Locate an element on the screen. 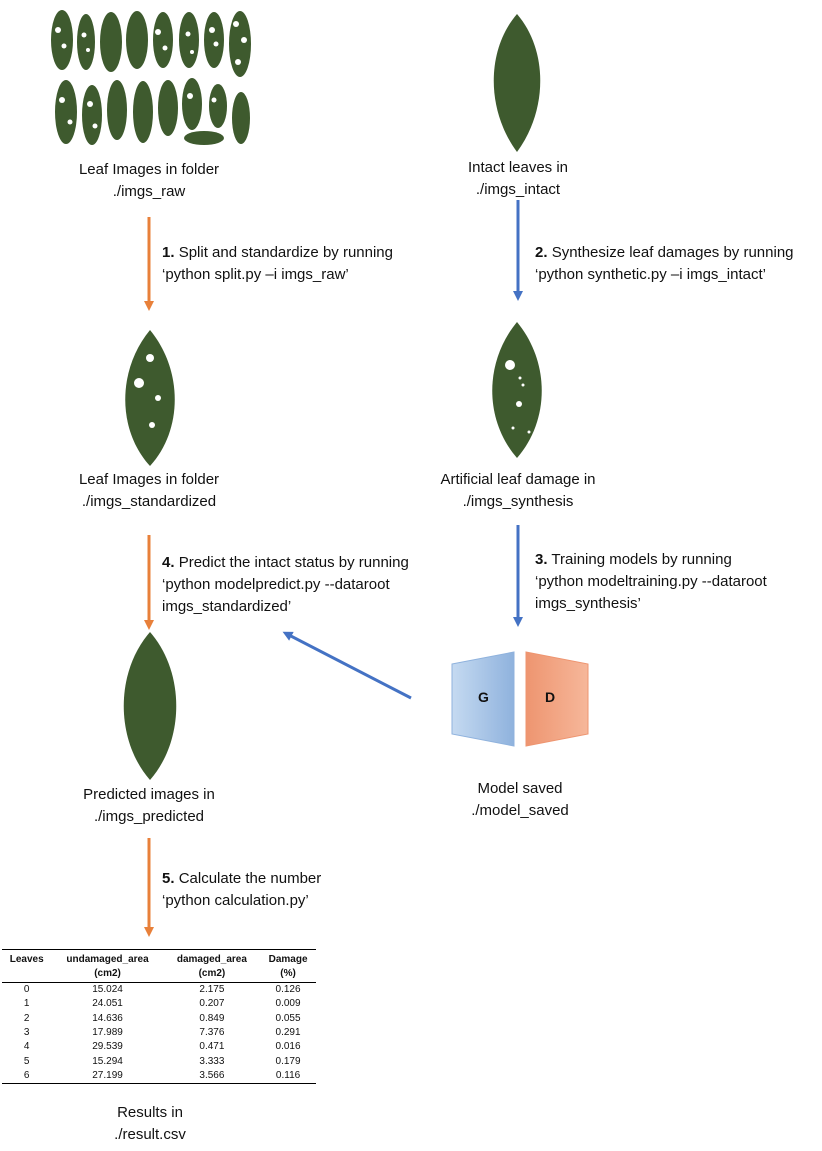 Image resolution: width=822 pixels, height=1151 pixels. header-damage: Damage is located at coordinates (288, 958).